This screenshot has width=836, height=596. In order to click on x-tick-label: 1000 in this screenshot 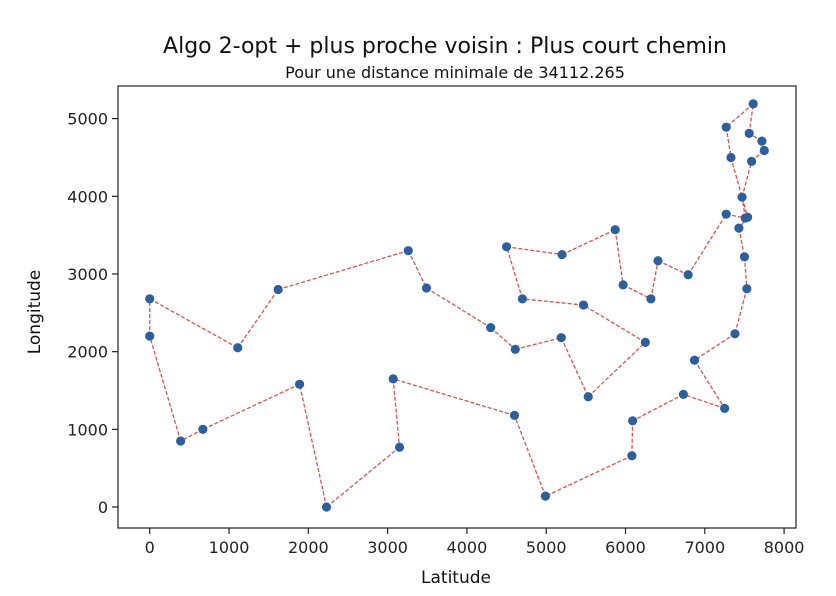, I will do `click(229, 547)`.